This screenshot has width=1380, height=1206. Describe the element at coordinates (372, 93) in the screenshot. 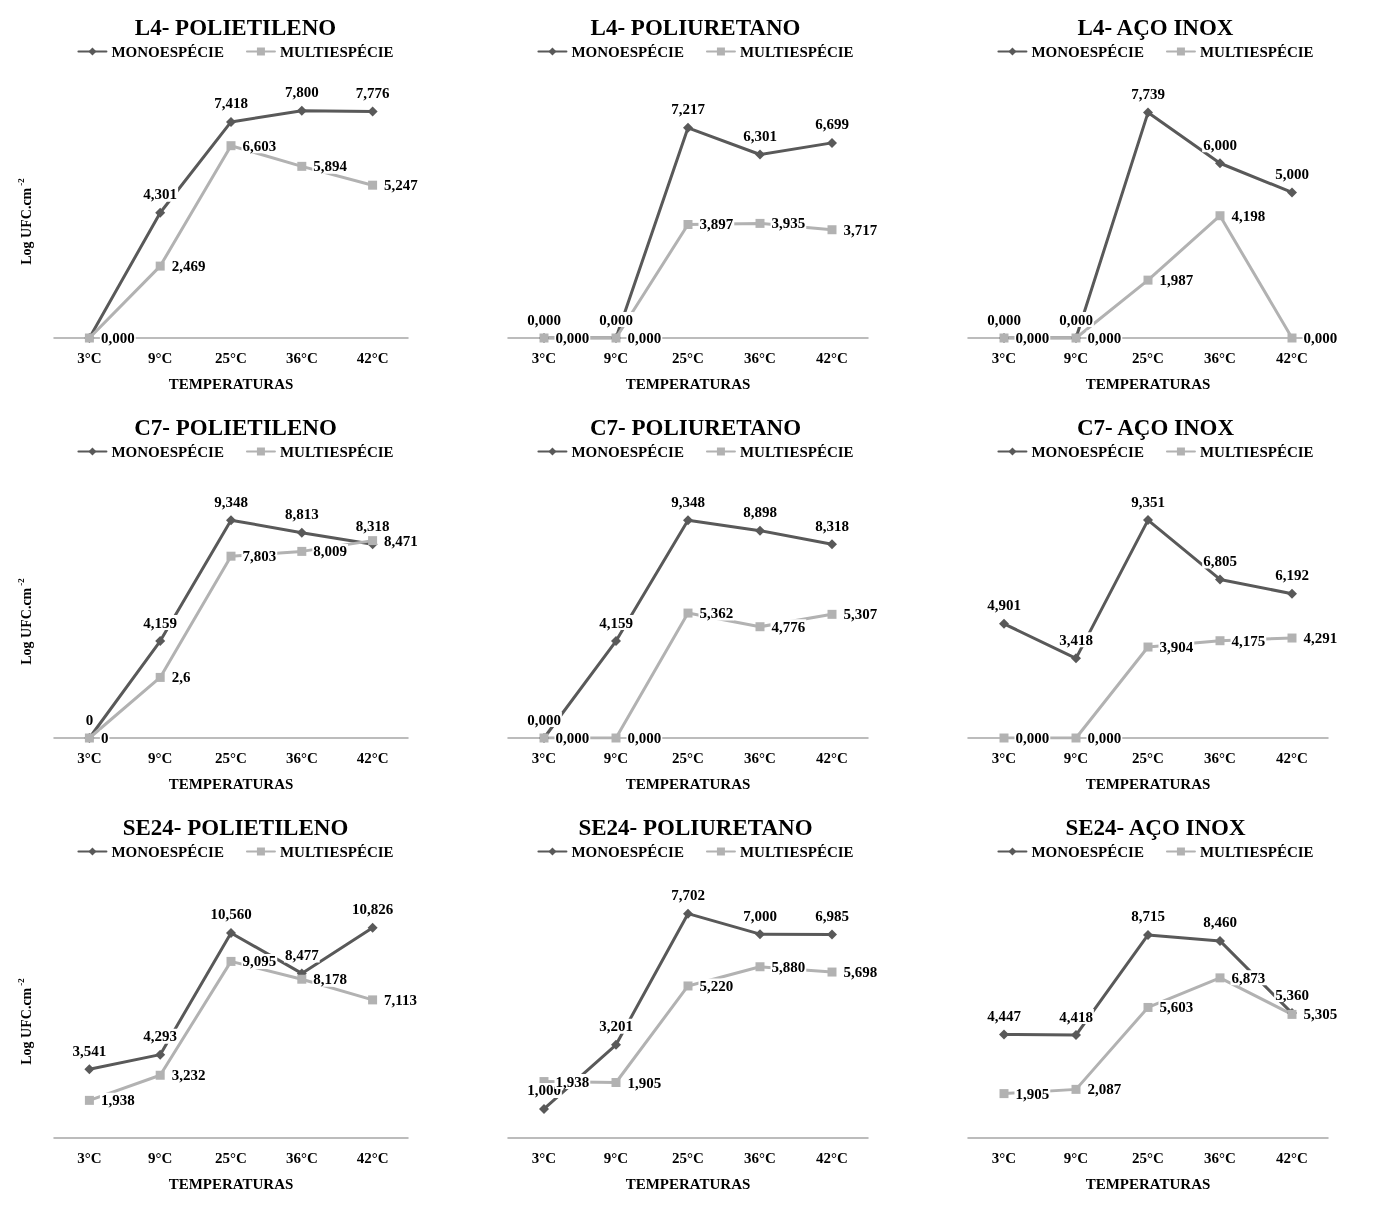

I see `data-label: 7,776` at that location.